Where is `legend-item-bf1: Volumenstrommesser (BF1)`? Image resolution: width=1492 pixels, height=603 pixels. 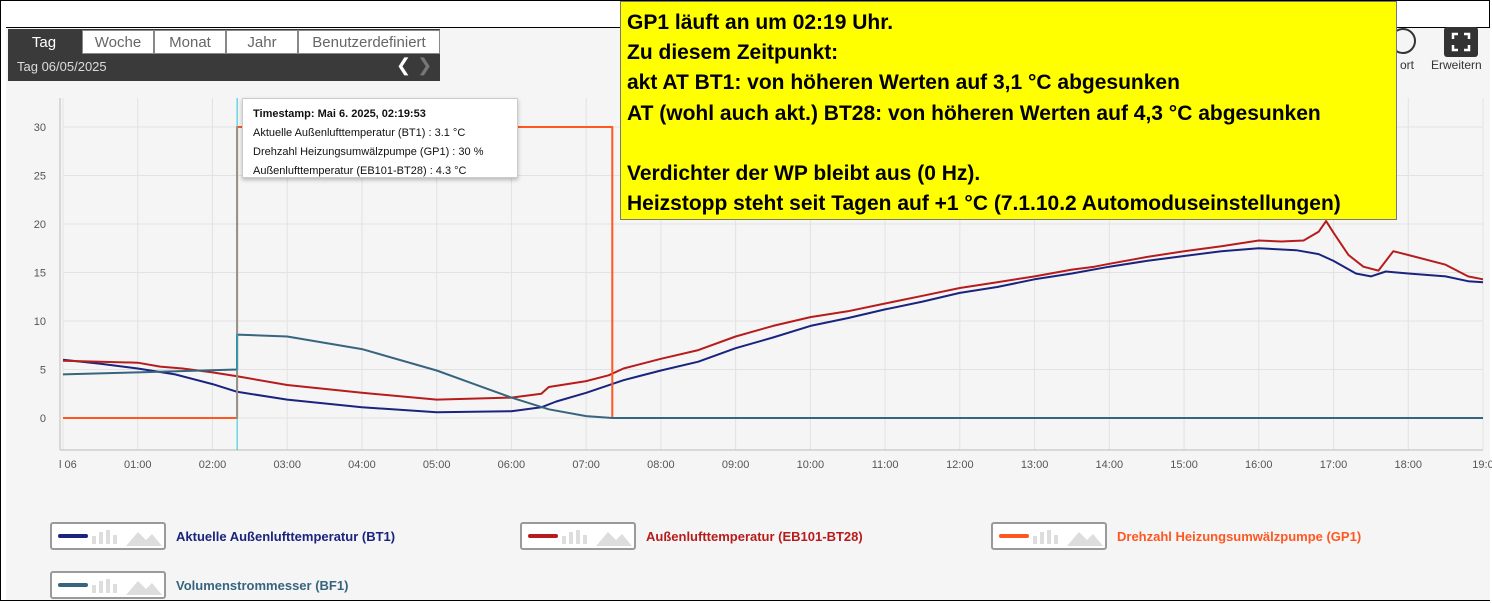
legend-item-bf1: Volumenstrommesser (BF1) is located at coordinates (199, 585).